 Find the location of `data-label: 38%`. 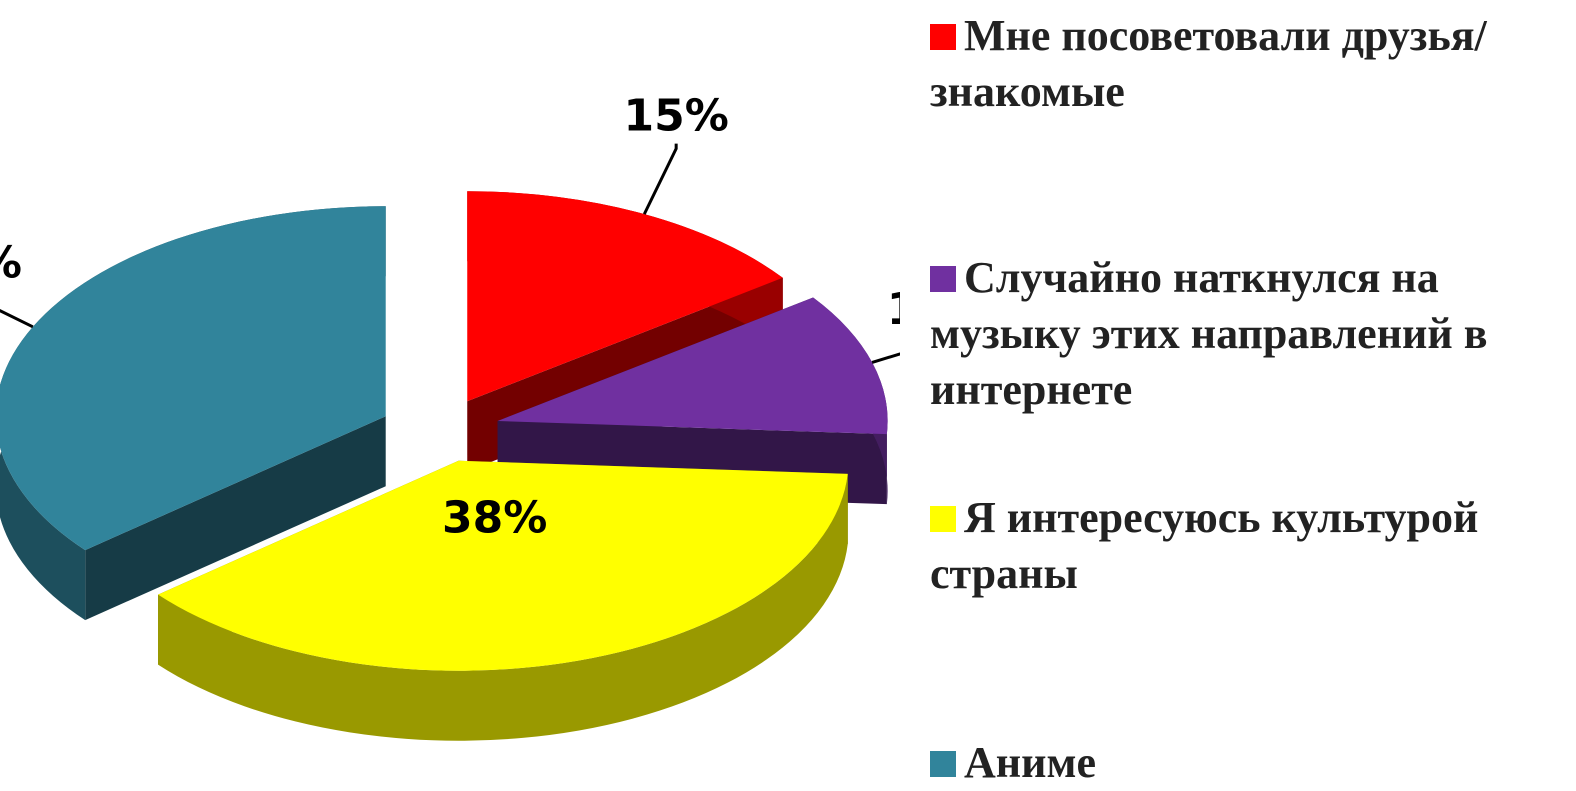

data-label: 38% is located at coordinates (494, 518).